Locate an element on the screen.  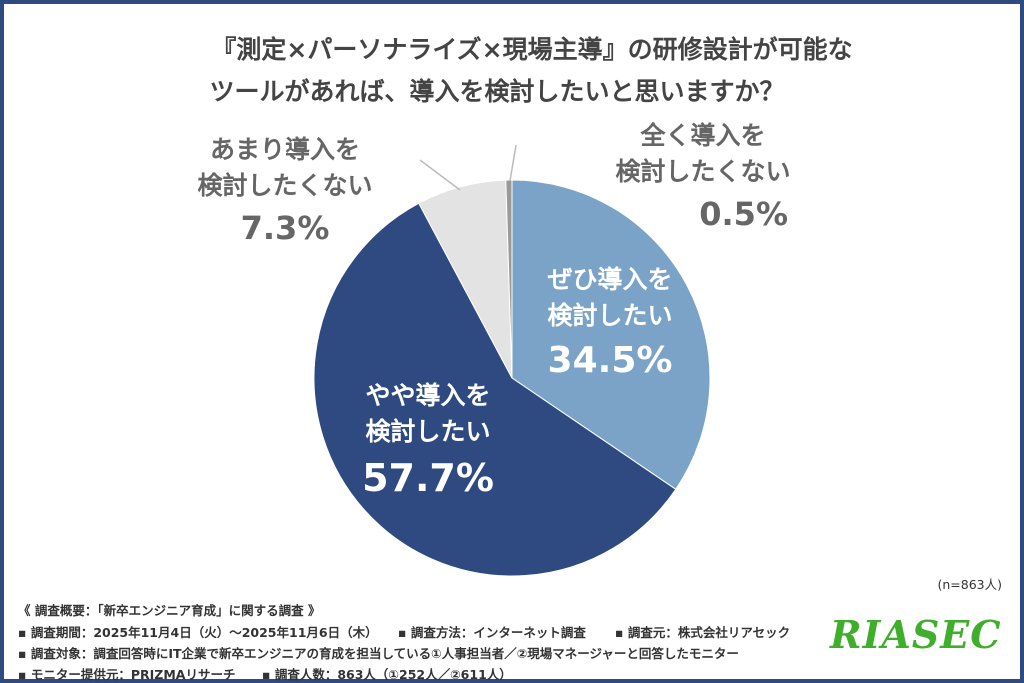
chart-title-line-1: 『測定×パーソナライズ×現場主導』の研修設計が可能な is located at coordinates (532, 49).